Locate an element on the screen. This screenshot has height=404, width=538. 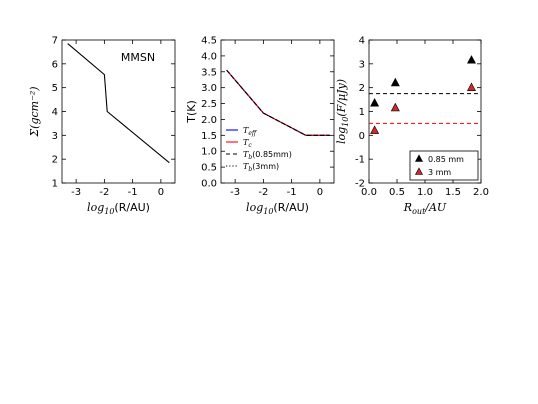
legend-label: 3 mm is located at coordinates (439, 172).